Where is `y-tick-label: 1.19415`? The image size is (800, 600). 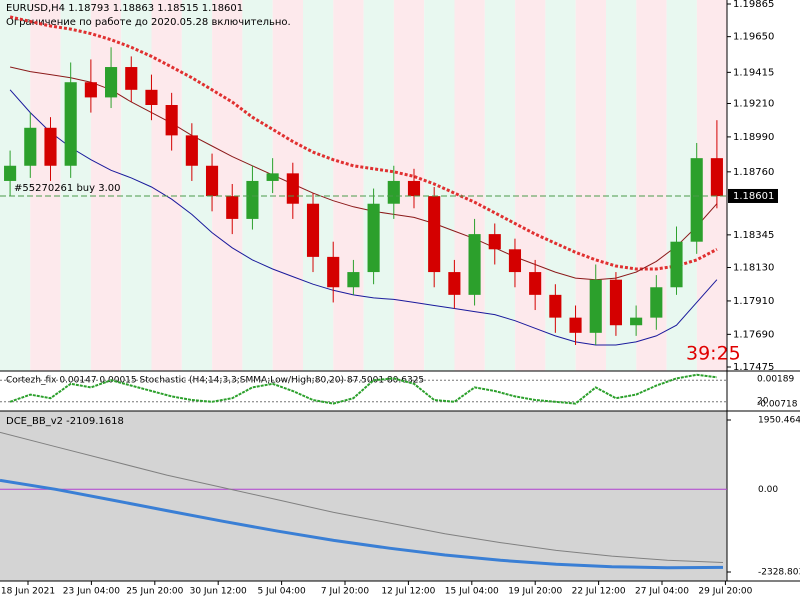 y-tick-label: 1.19415 is located at coordinates (753, 72).